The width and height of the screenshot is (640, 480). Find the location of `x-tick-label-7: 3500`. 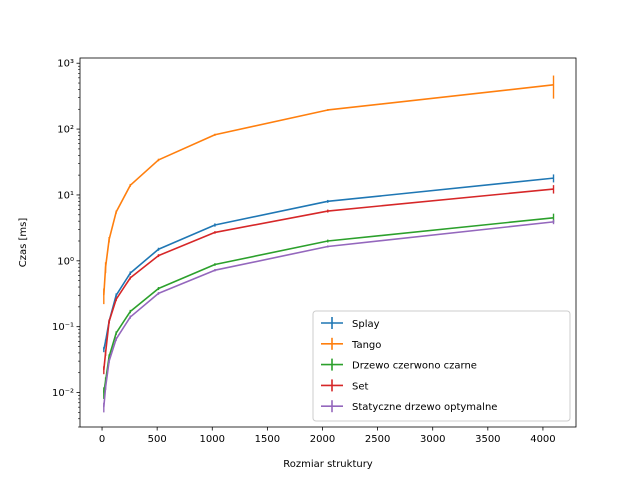

x-tick-label-7: 3500 is located at coordinates (487, 439).